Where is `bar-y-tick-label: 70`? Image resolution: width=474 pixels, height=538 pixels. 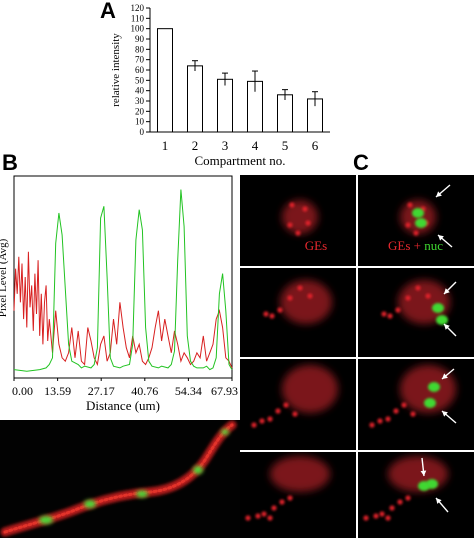
bar-y-tick-label: 70 is located at coordinates (140, 60).